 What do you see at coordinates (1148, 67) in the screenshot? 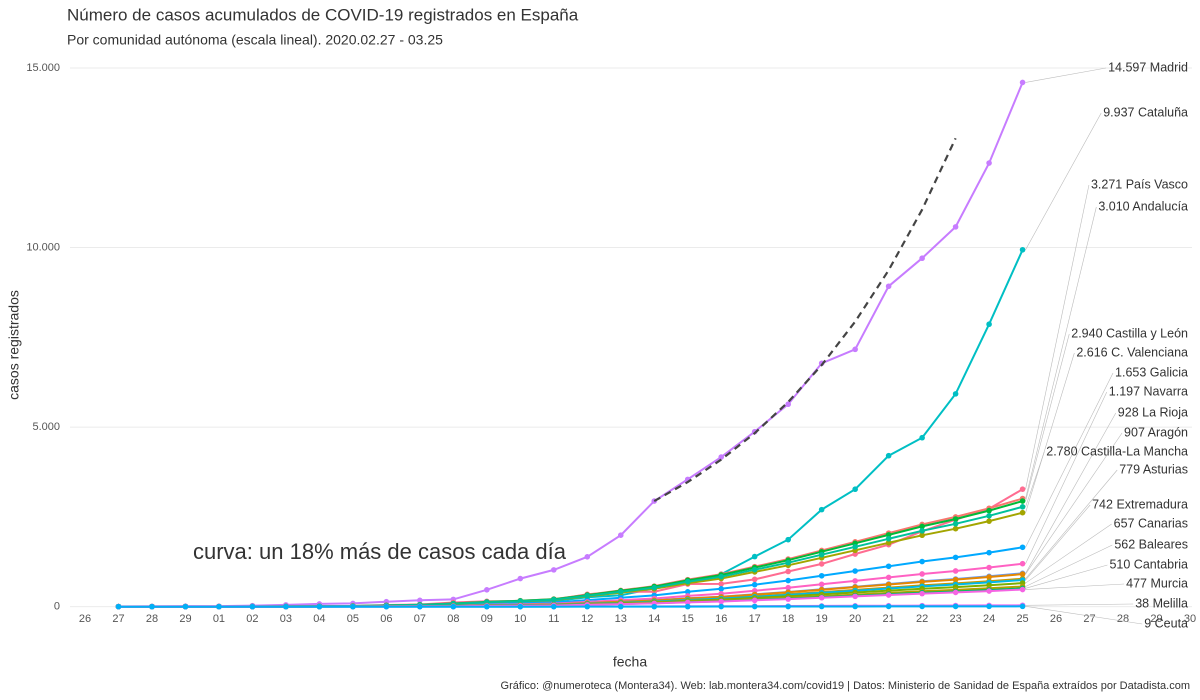
I see `end-label: 14.597 Madrid` at bounding box center [1148, 67].